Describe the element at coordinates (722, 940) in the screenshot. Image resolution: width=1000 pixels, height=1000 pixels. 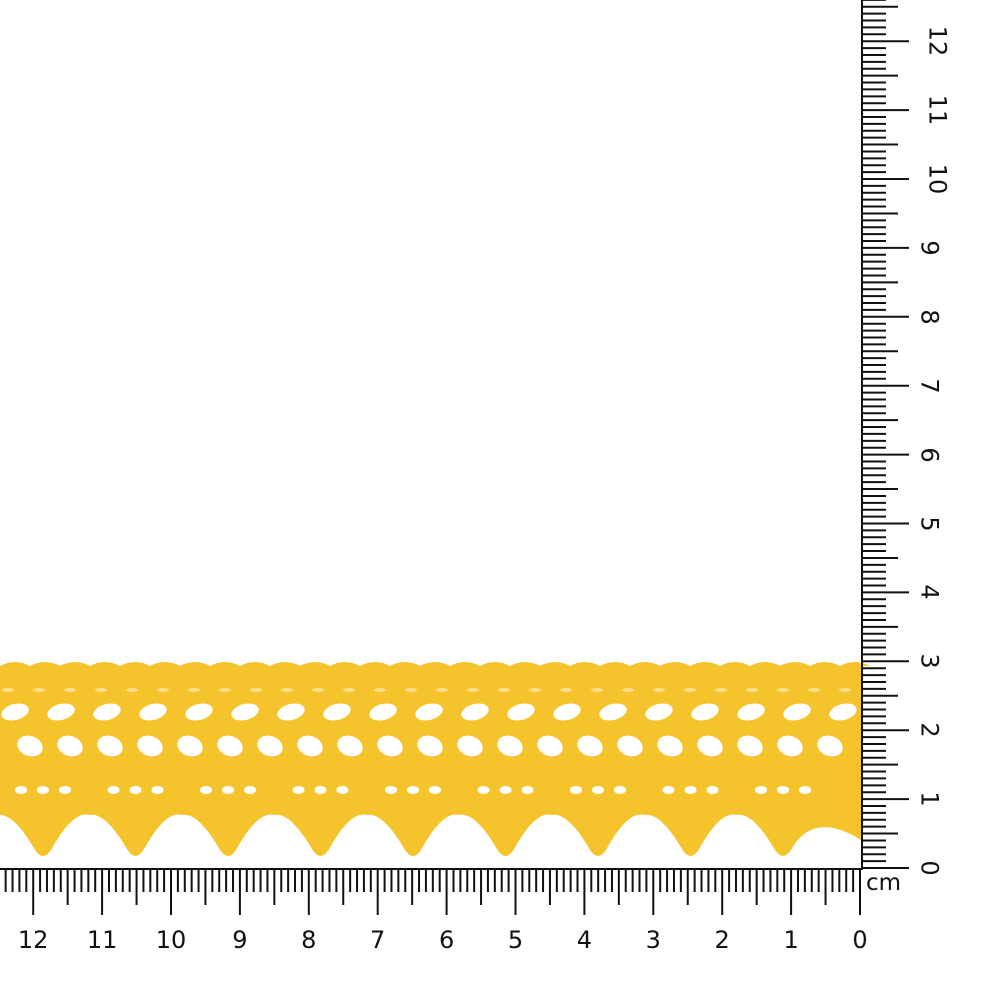
I see `horizontal-ruler-label: 2` at that location.